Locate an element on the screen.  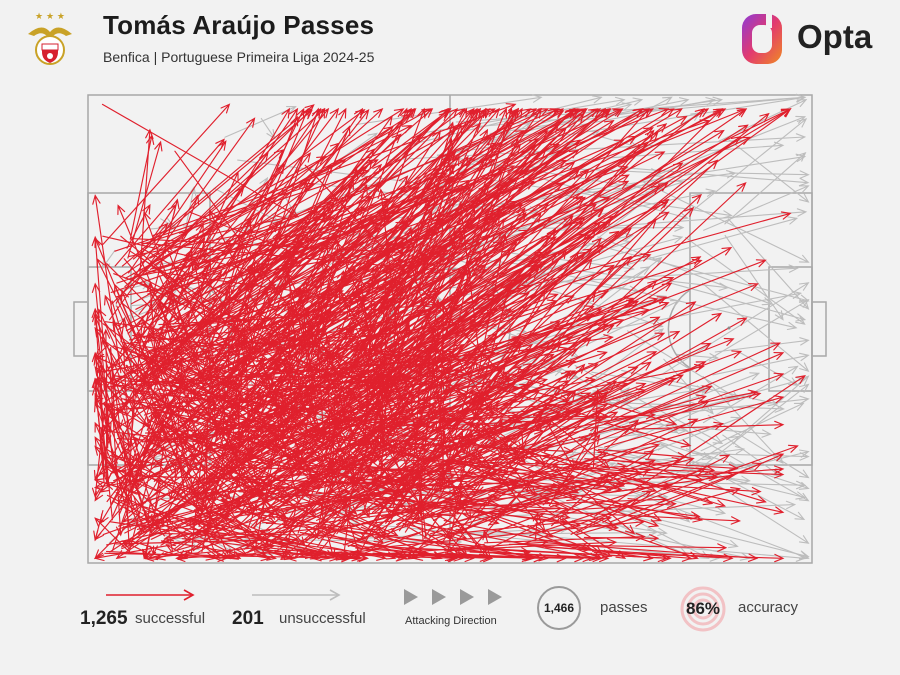
right-goal is located at coordinates (819, 329).